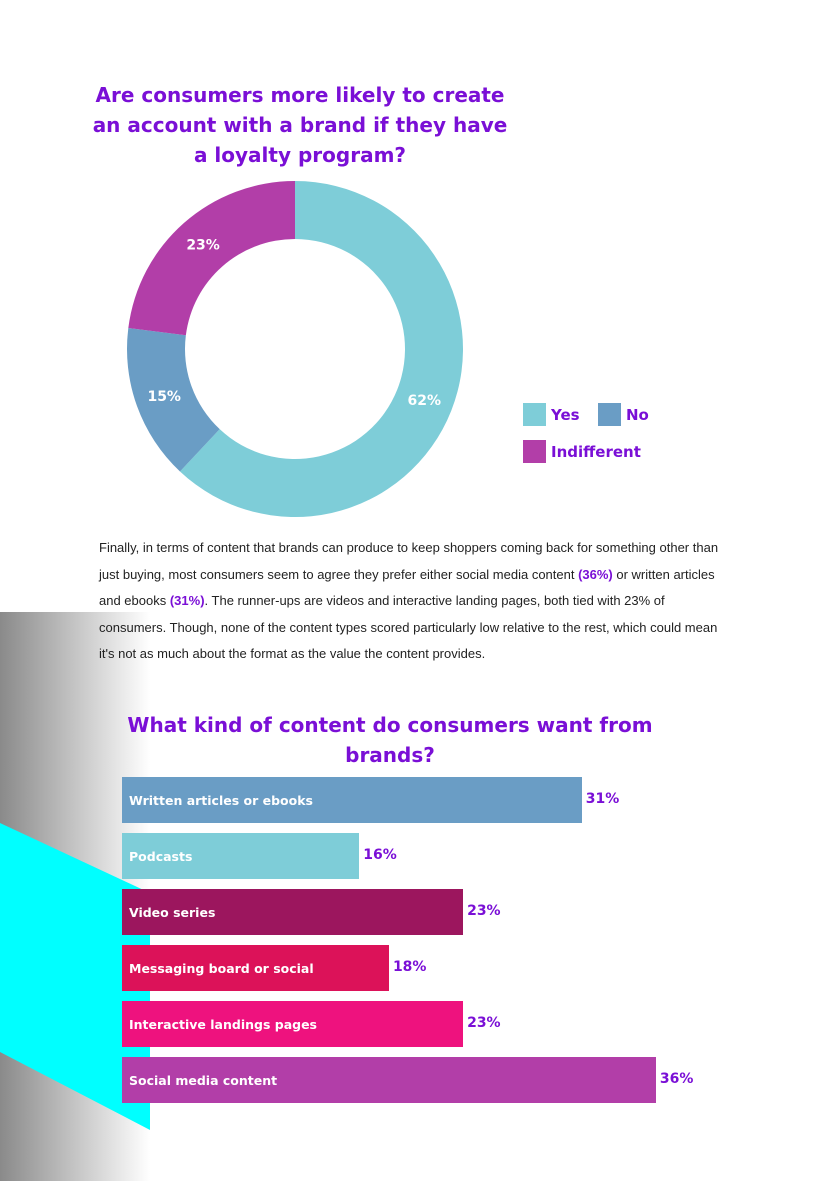  What do you see at coordinates (75, 976) in the screenshot?
I see `cyan-shape` at bounding box center [75, 976].